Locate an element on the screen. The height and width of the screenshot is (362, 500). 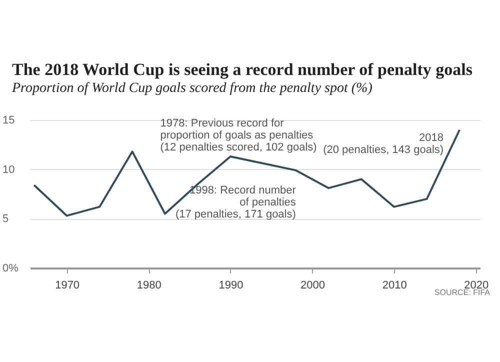
source-note: SOURCE: FIFA is located at coordinates (462, 292).